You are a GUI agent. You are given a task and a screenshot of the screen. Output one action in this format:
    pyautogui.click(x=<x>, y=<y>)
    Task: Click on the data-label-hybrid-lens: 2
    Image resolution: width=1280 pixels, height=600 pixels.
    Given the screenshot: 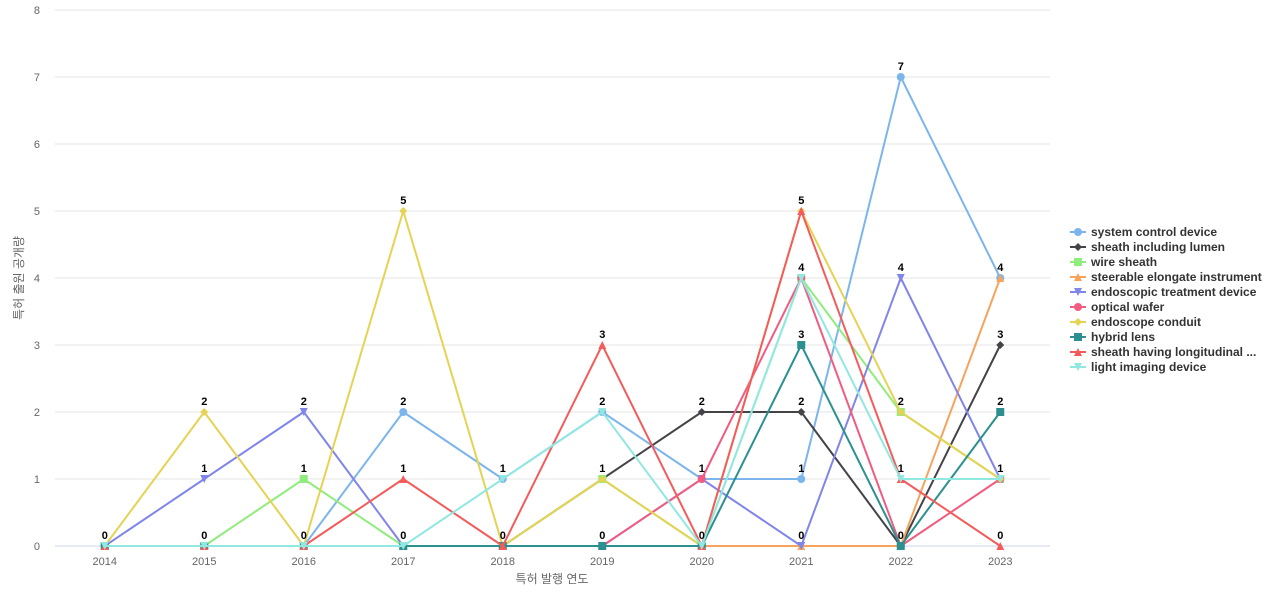 What is the action you would take?
    pyautogui.click(x=1000, y=402)
    